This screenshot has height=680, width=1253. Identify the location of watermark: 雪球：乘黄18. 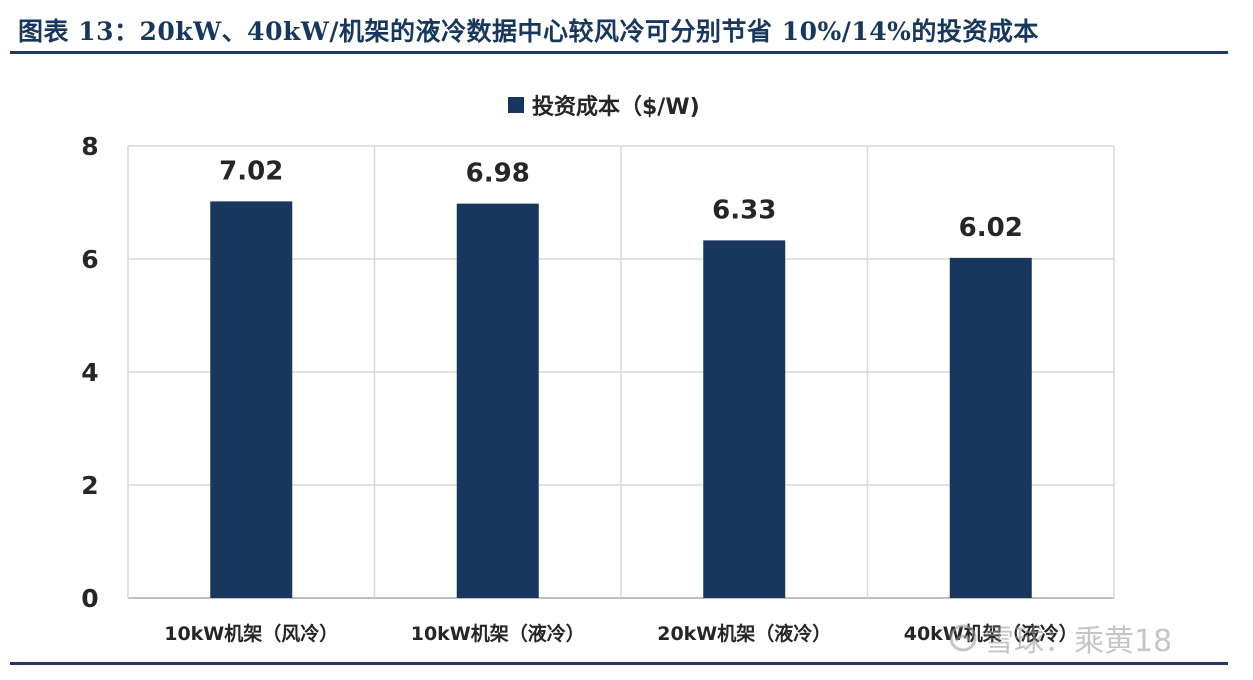
(1060, 638).